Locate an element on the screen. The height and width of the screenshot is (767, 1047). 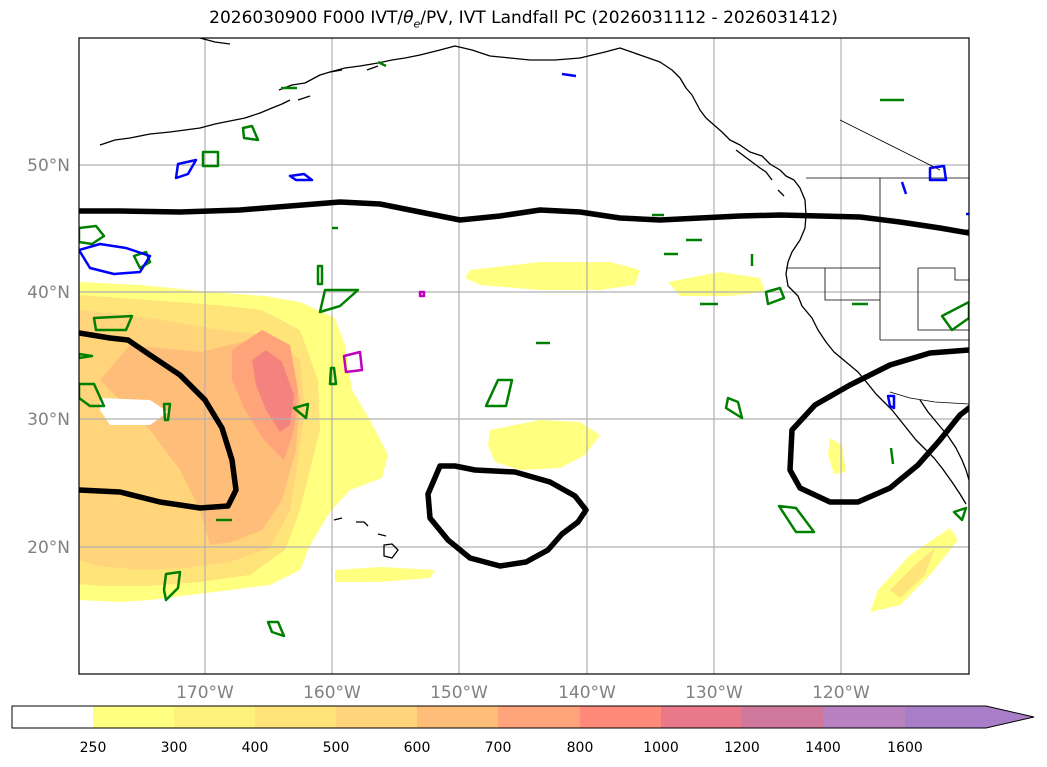
coastline-pnw is located at coordinates (876, 342).